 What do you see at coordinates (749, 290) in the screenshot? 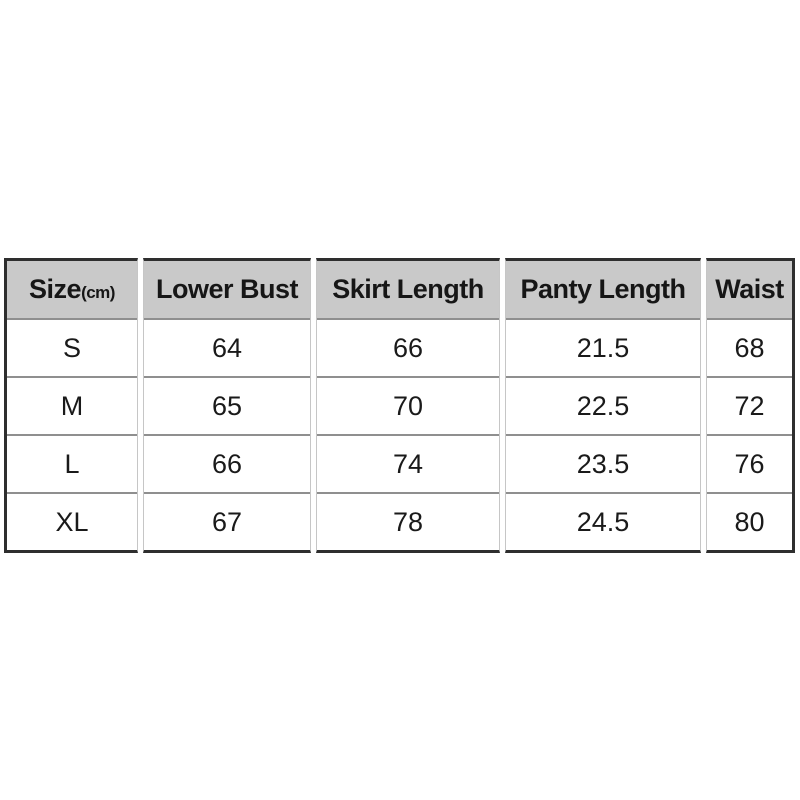
I see `header-cell-waist: Waist` at bounding box center [749, 290].